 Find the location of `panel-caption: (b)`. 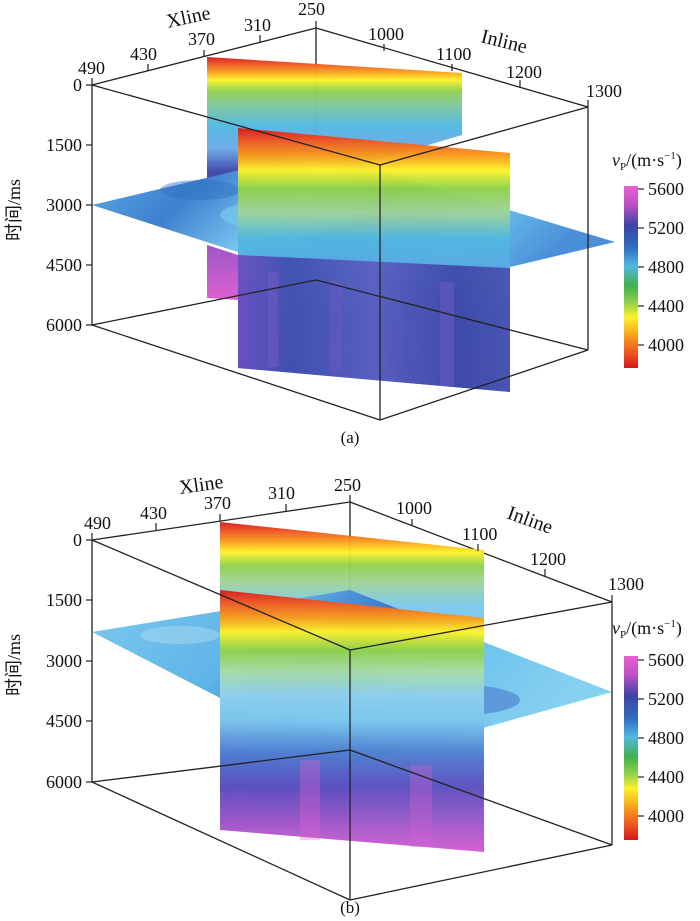

panel-caption: (b) is located at coordinates (350, 907).